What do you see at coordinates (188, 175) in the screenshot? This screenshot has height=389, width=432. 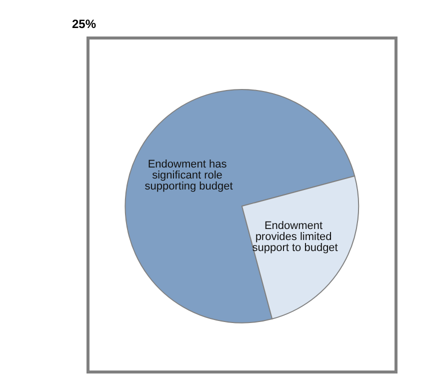 I see `slice-label: Endowment has significant role supporting budget` at bounding box center [188, 175].